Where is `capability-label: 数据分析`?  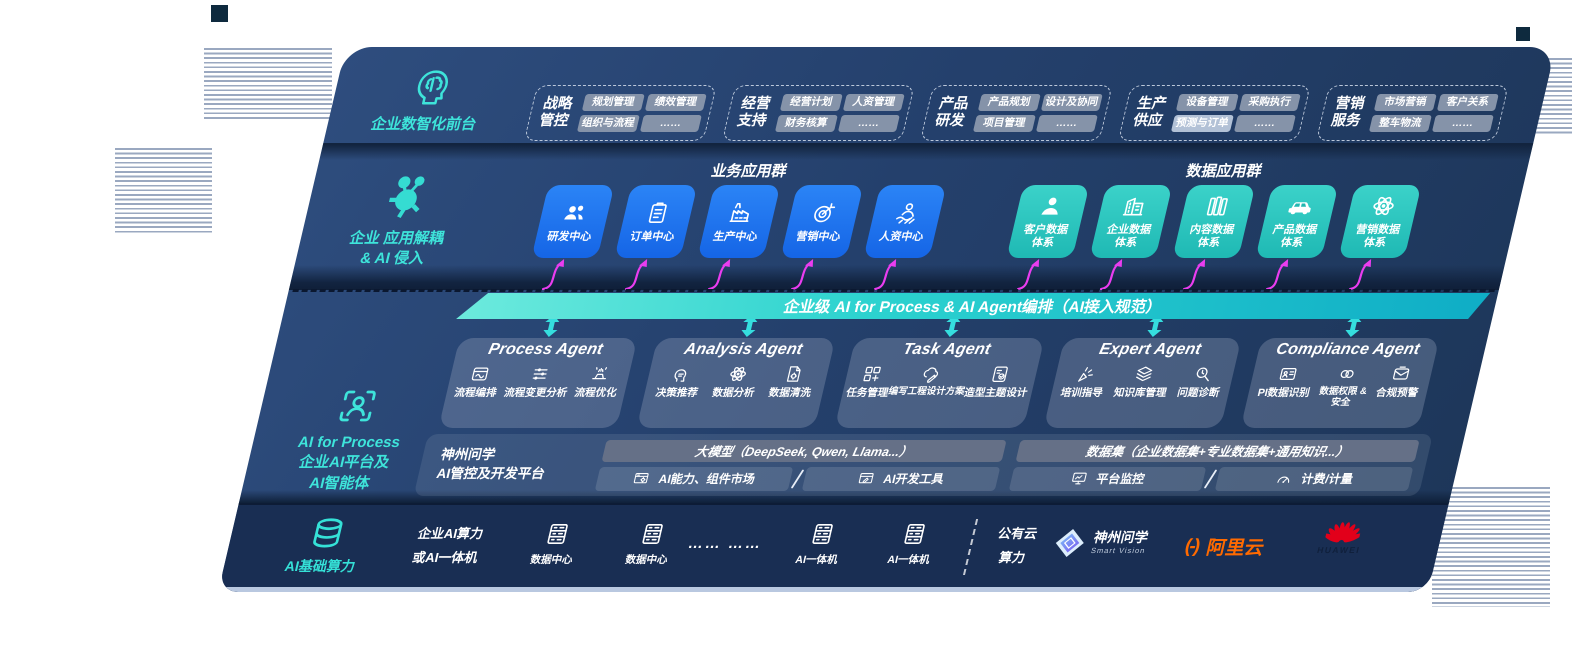
capability-label: 数据分析 is located at coordinates (733, 393).